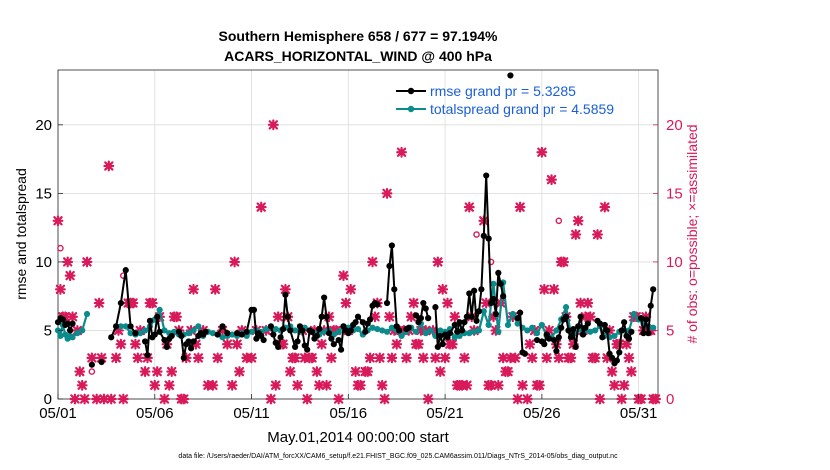  I want to click on y-left-tick-label: 5, so click(48, 330).